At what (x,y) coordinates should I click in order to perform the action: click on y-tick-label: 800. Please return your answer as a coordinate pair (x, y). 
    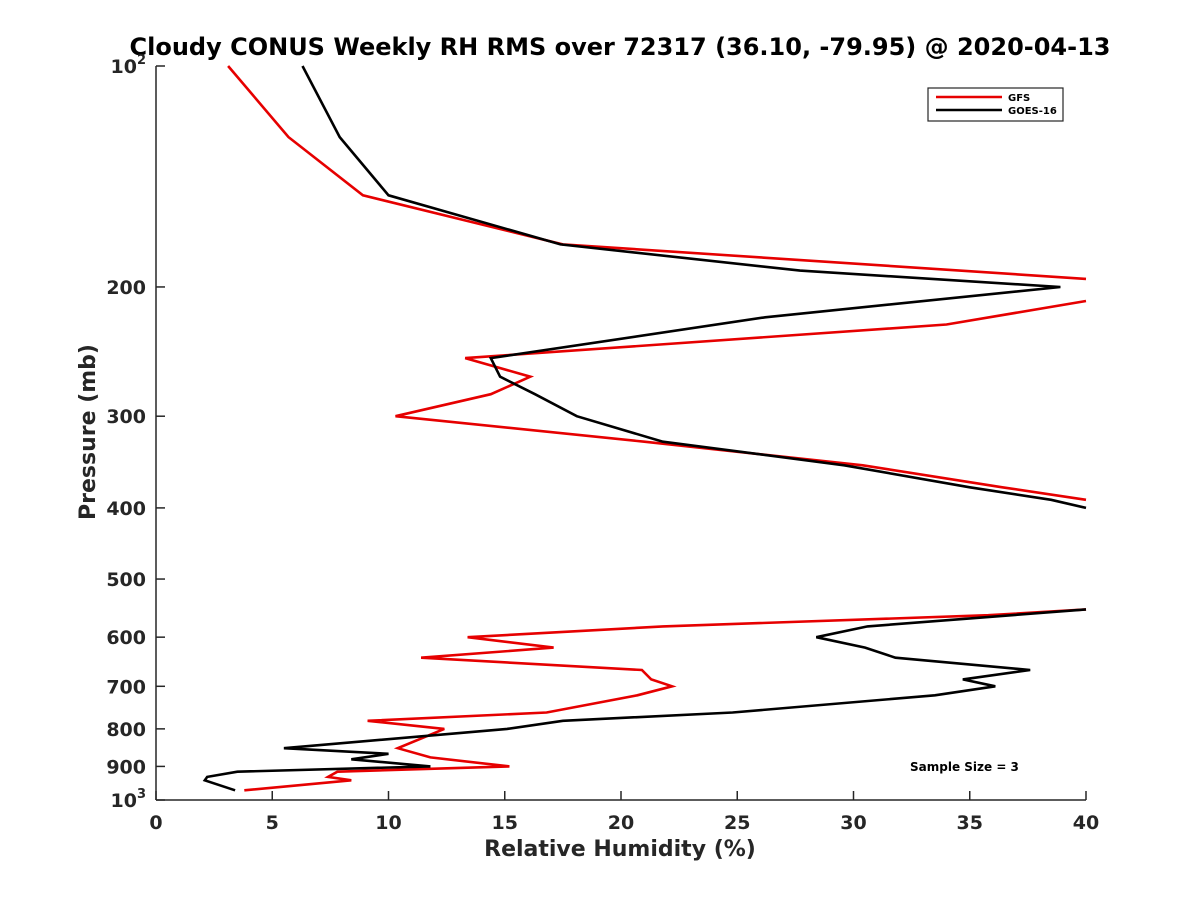
    Looking at the image, I should click on (126, 730).